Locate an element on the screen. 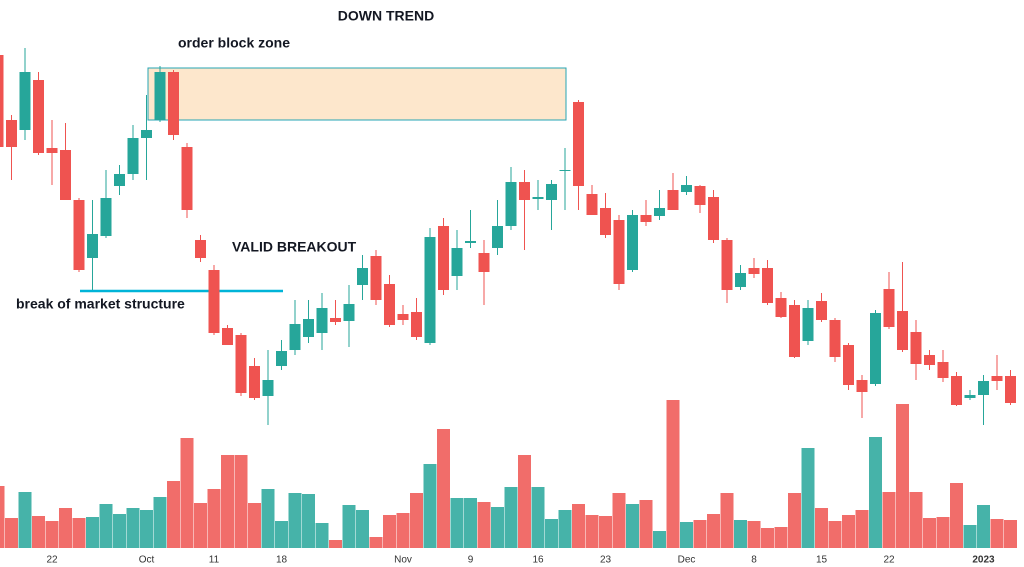  x-tick-label: 8 is located at coordinates (754, 560).